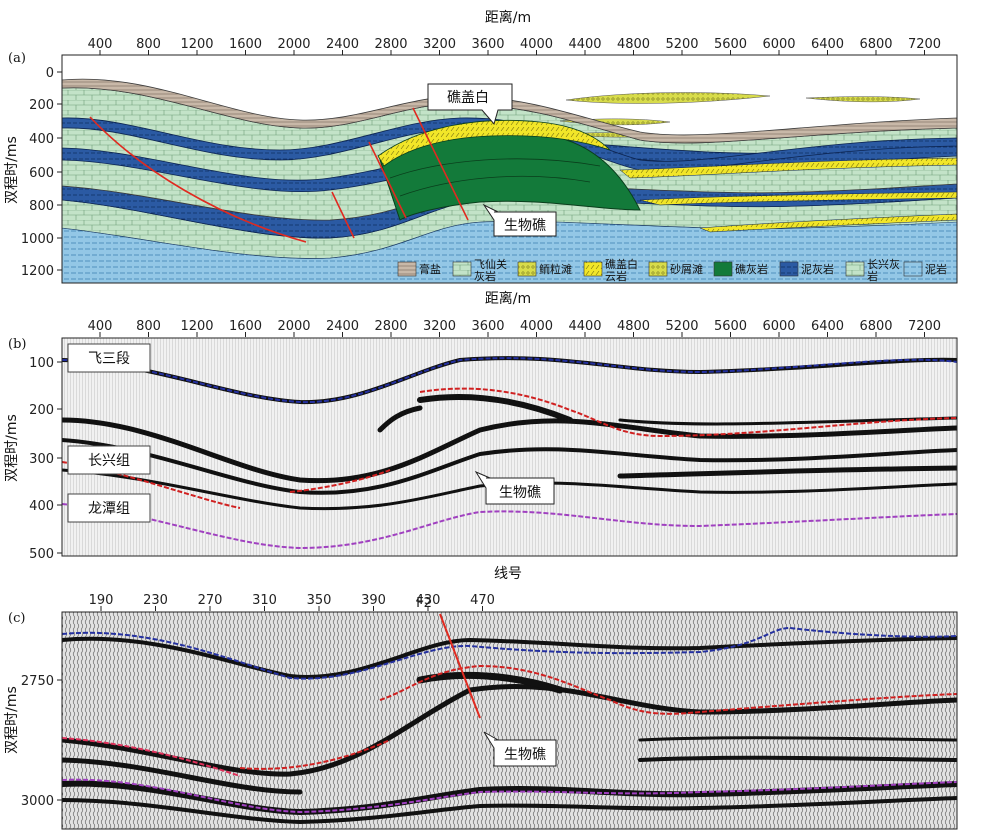  What do you see at coordinates (827, 44) in the screenshot?
I see `panel-a-x-tick-label: 6400` at bounding box center [827, 44].